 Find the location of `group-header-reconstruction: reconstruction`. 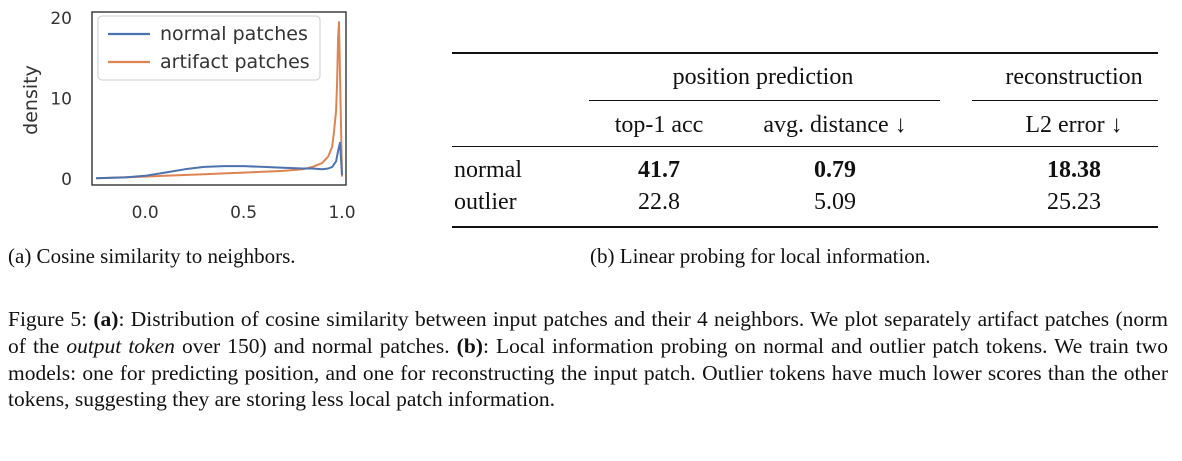

group-header-reconstruction: reconstruction is located at coordinates (1074, 77).